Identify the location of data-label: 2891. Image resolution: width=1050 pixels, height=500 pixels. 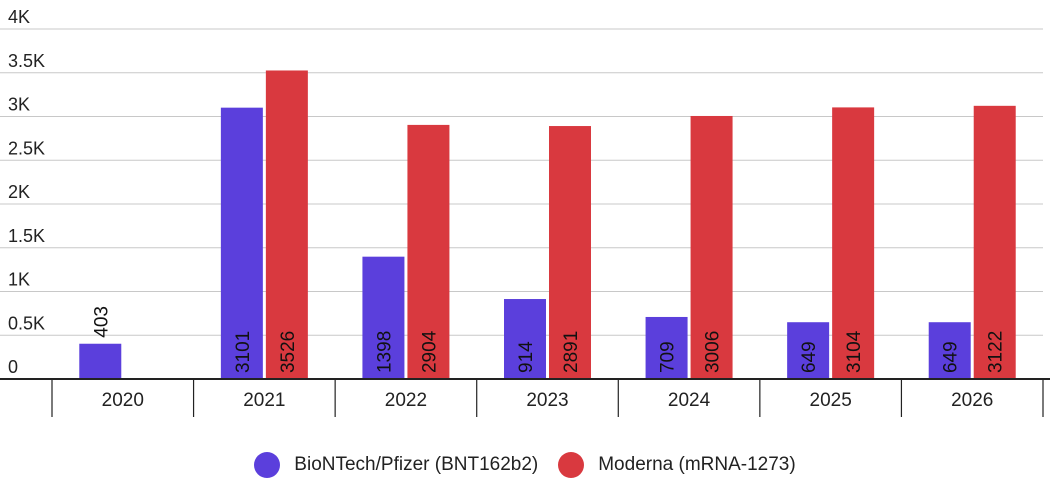
(571, 352).